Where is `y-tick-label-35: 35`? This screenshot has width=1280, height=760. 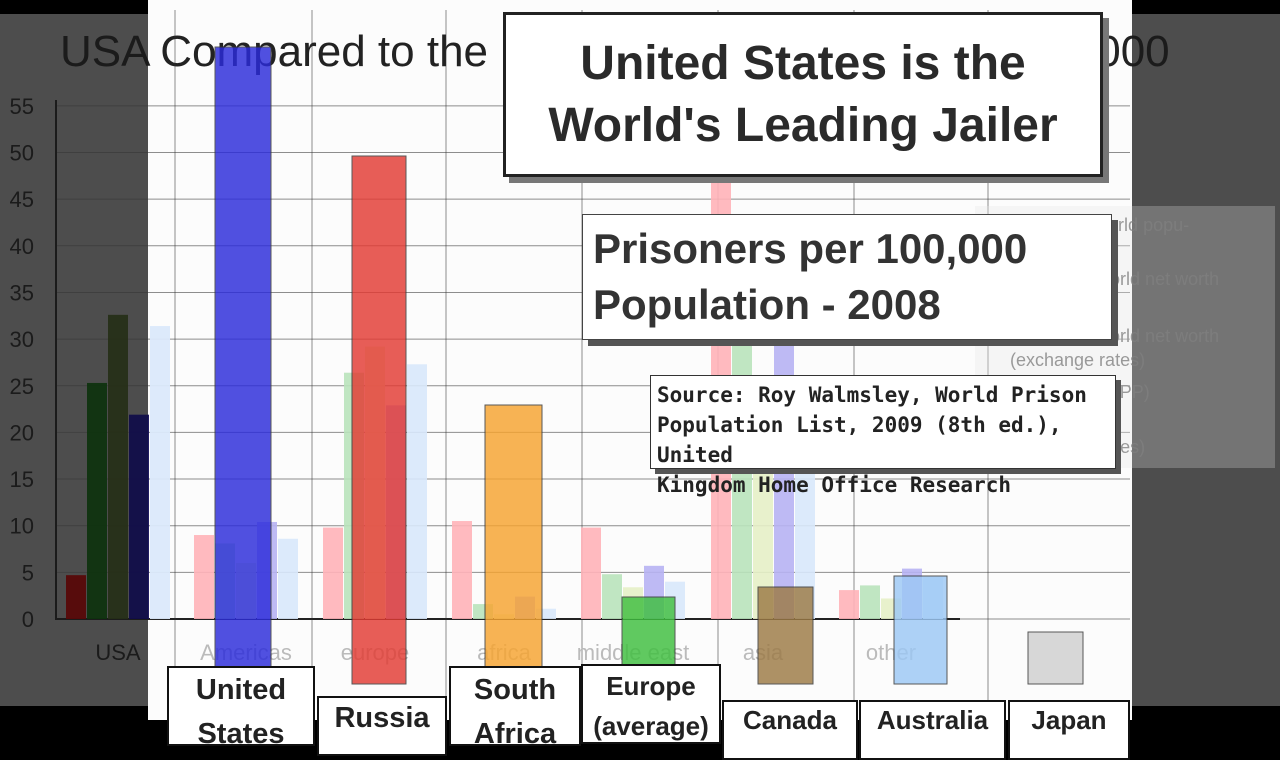
y-tick-label-35: 35 is located at coordinates (22, 292).